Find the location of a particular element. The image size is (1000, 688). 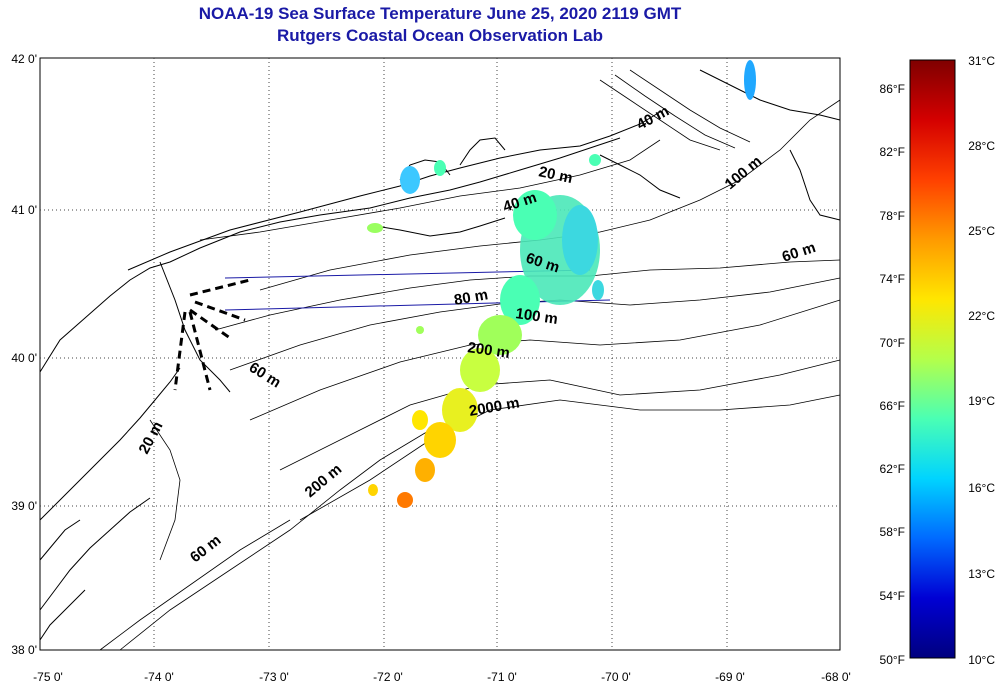

lat-tick-labels: 42 0' 41 0' 40 0' 39 0' 38 0' is located at coordinates (24, 354).